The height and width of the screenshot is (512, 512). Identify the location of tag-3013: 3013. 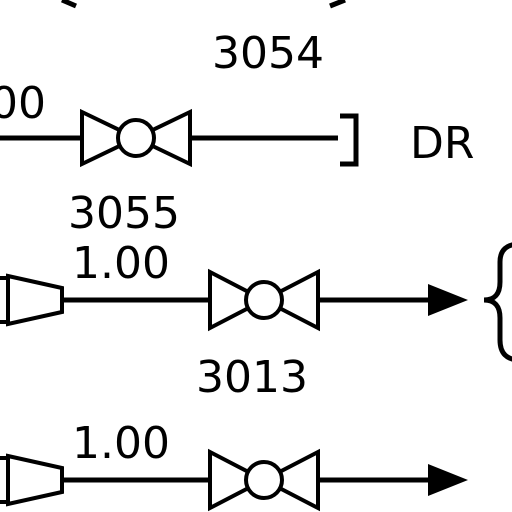
(252, 377).